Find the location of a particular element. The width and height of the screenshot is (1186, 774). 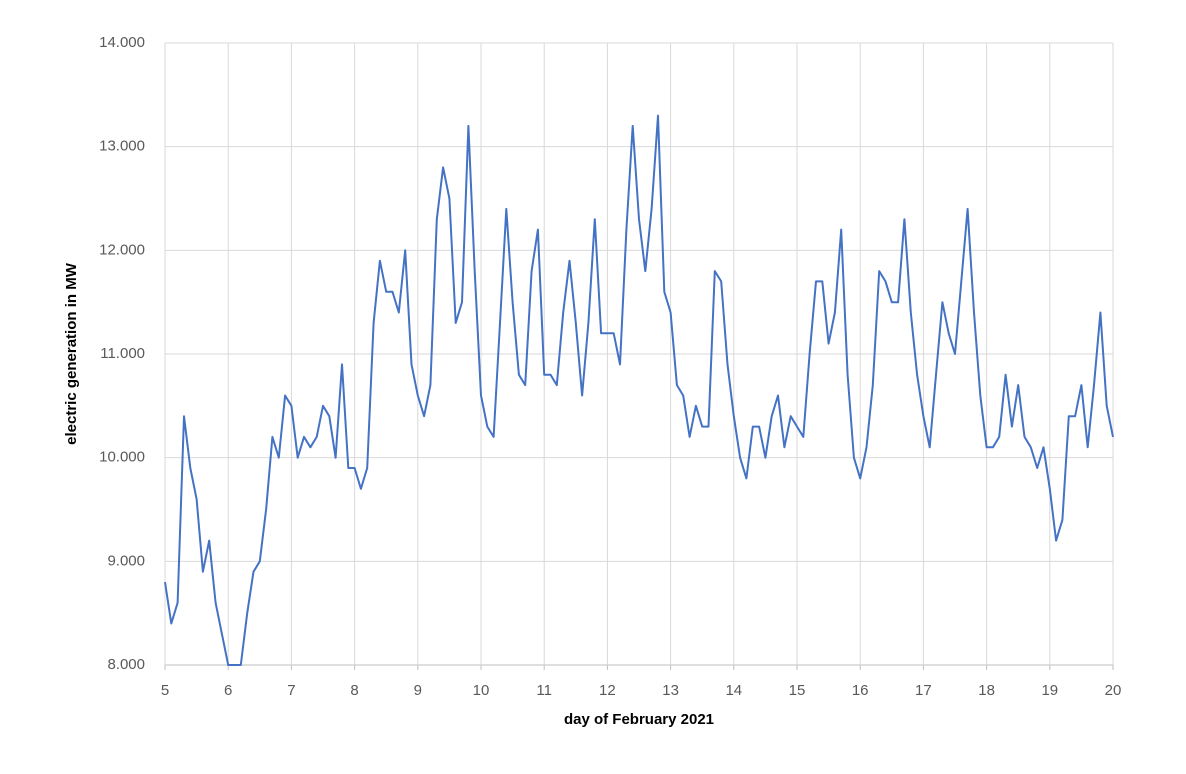

y-tick-label: 10.000 is located at coordinates (122, 457).